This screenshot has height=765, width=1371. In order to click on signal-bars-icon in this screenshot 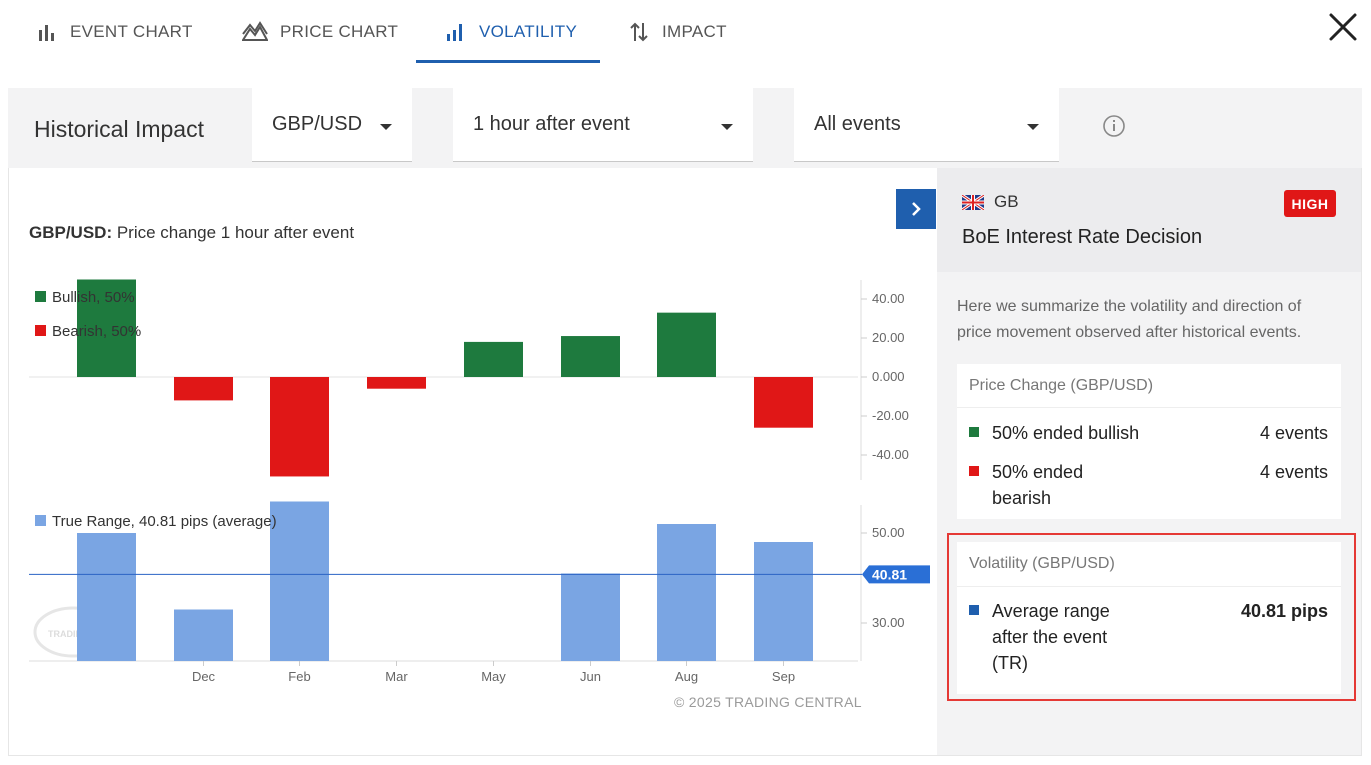, I will do `click(454, 32)`.